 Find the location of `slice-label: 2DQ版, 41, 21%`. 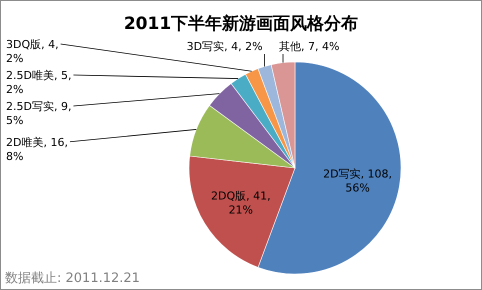

slice-label: 2DQ版, 41, 21% is located at coordinates (240, 202).